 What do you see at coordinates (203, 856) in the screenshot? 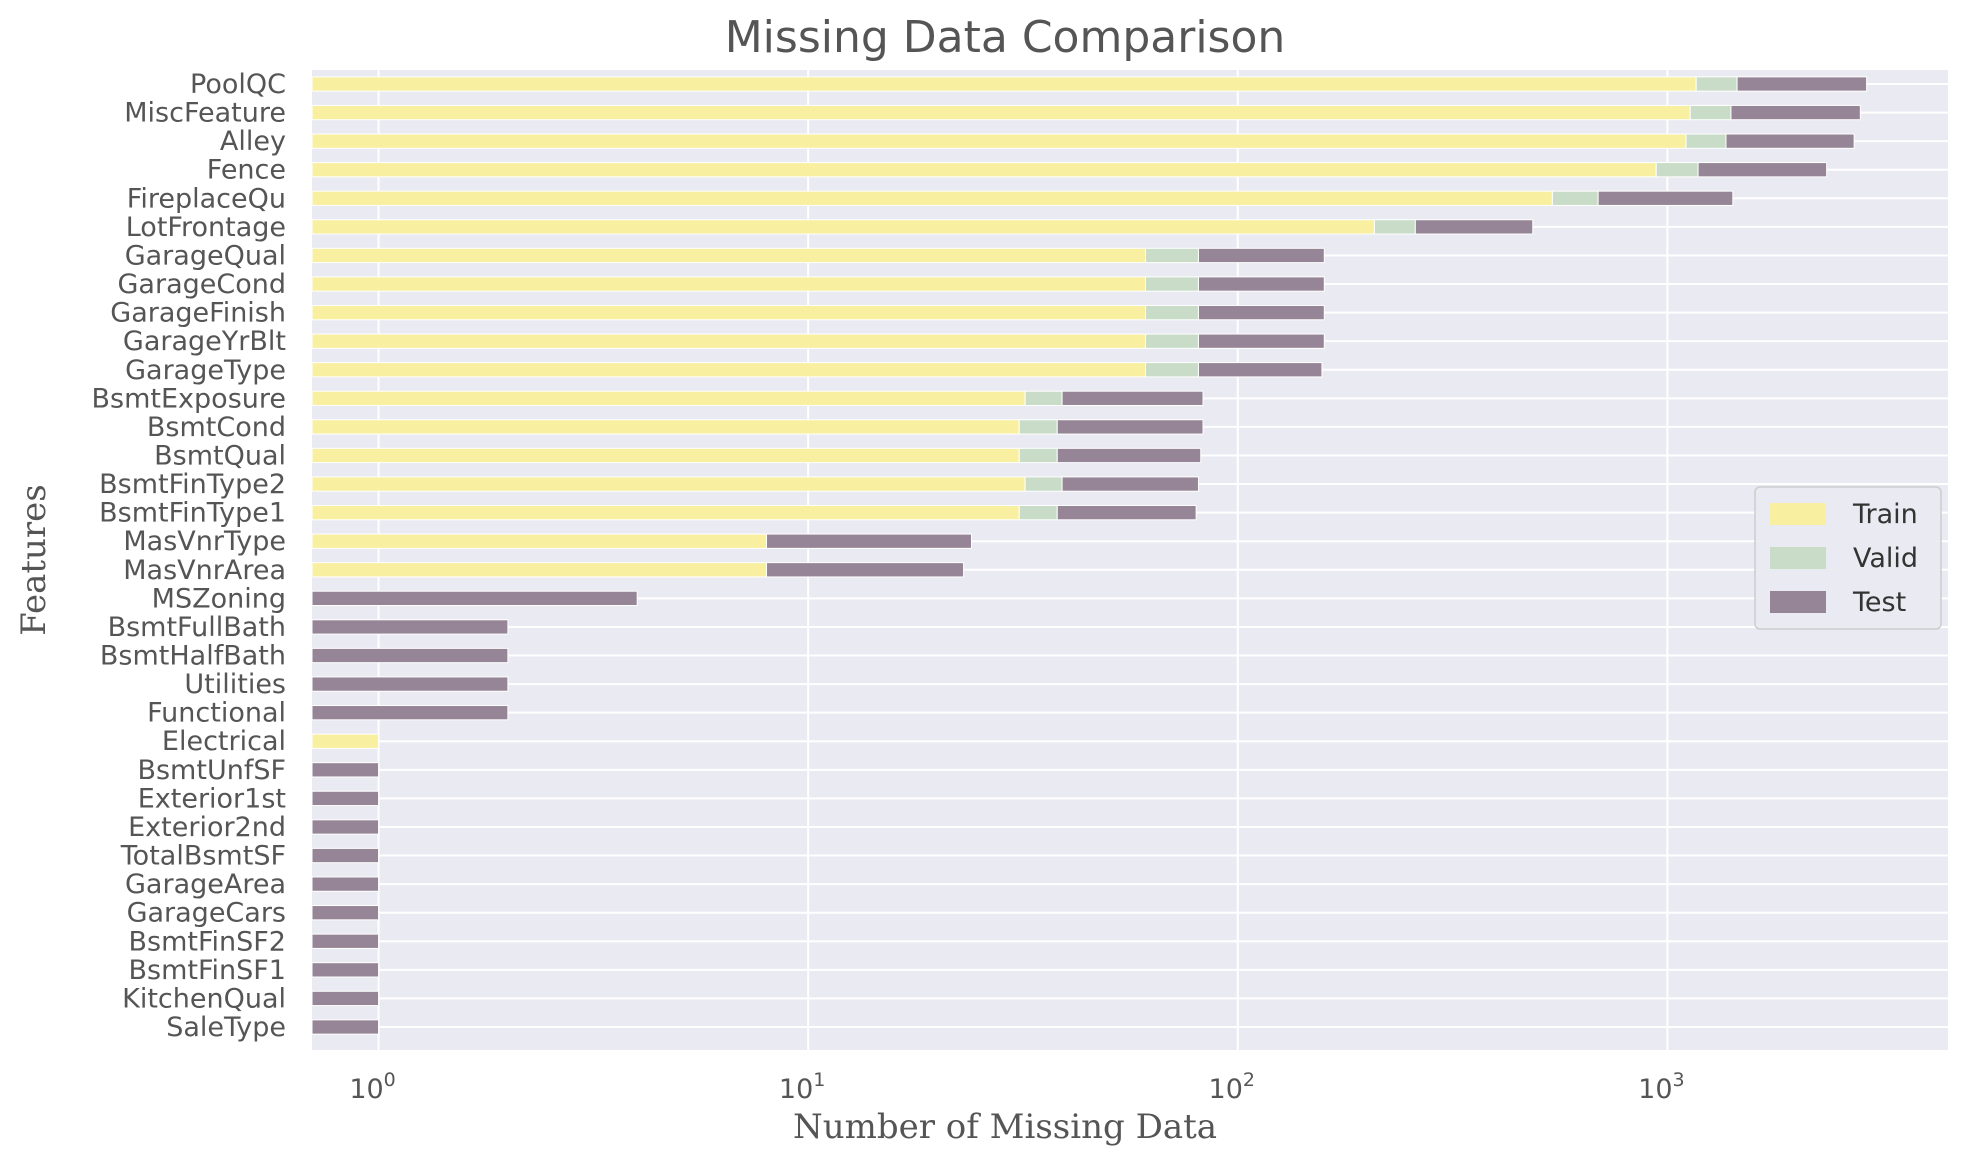
I see `y-tick-label: TotalBsmtSF` at bounding box center [203, 856].